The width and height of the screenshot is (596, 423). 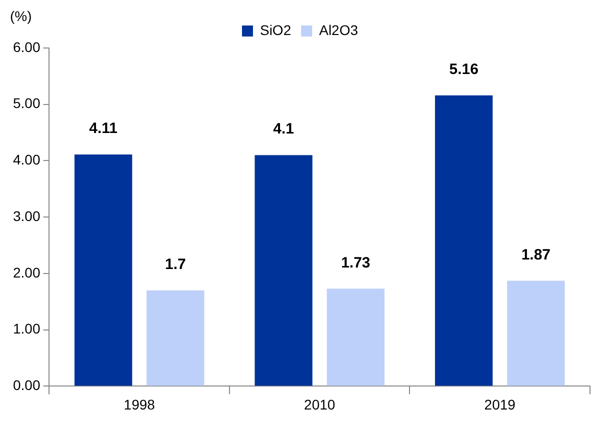 I want to click on data-label: 4.11, so click(x=103, y=129).